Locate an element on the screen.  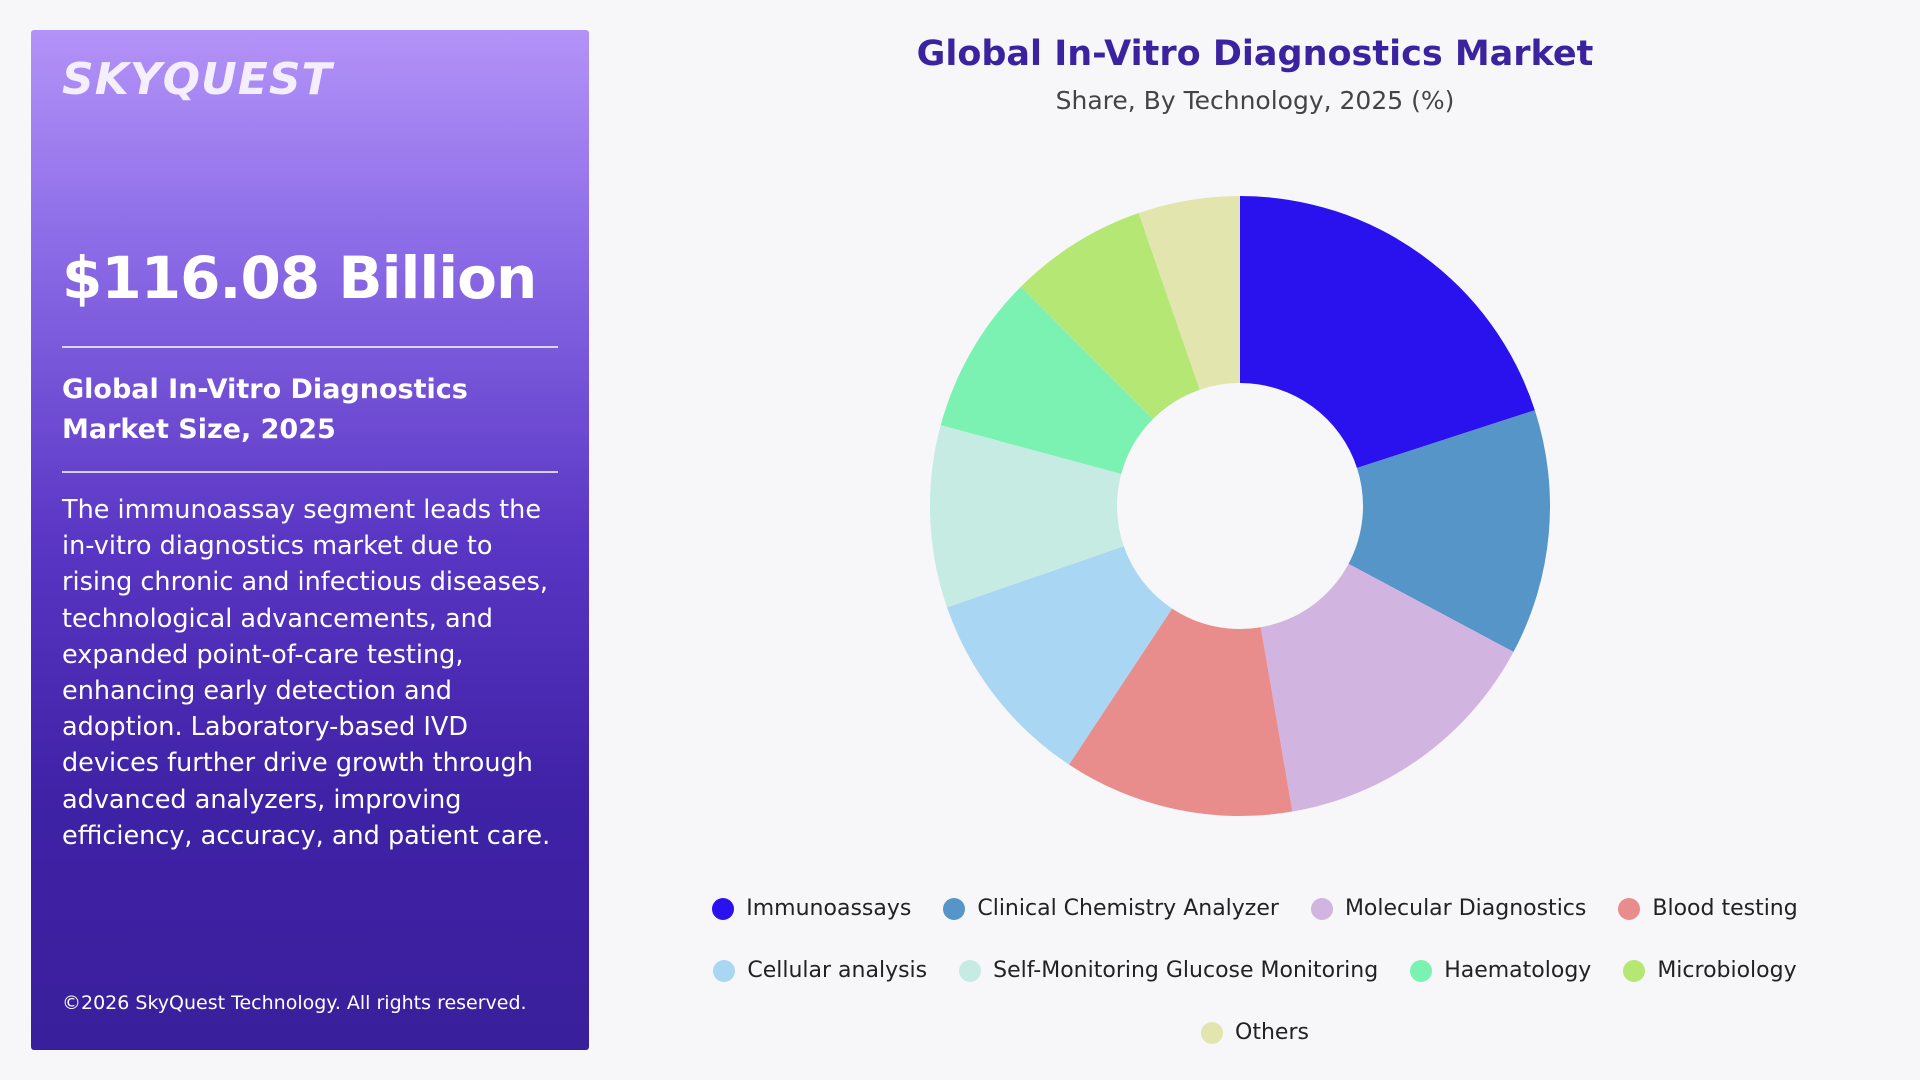
legend-label: Molecular Diagnostics is located at coordinates (1465, 908).